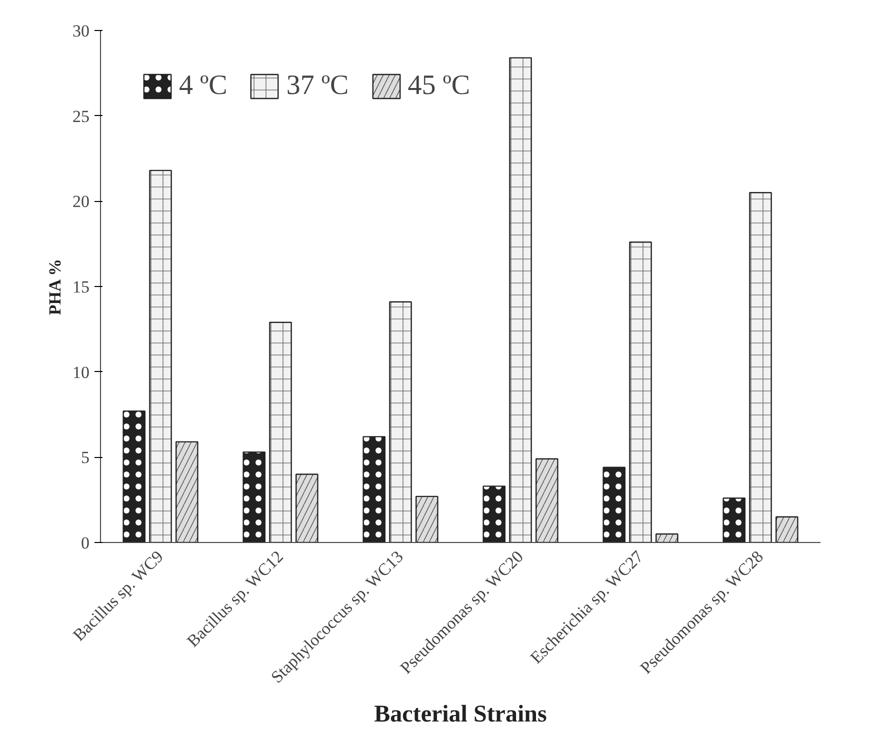 This screenshot has height=744, width=877. I want to click on x-axis-title: Bacterial Strains, so click(460, 714).